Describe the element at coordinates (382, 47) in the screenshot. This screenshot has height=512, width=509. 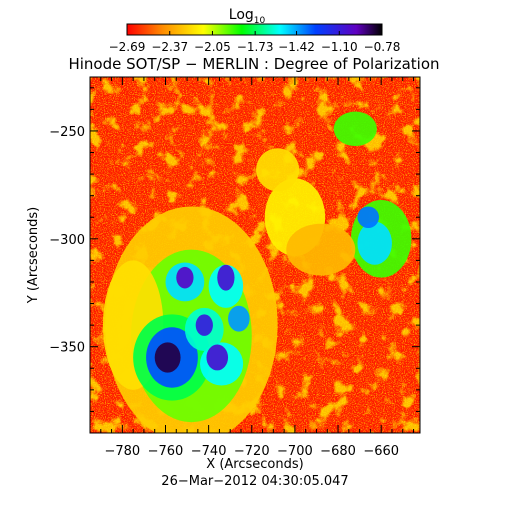
I see `colorbar-tick-label: −0.78` at that location.